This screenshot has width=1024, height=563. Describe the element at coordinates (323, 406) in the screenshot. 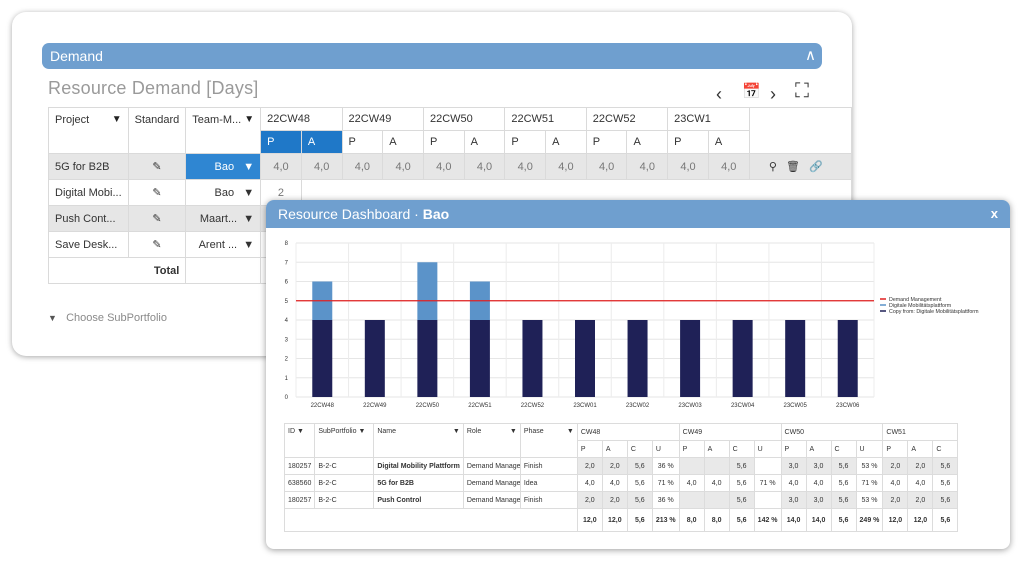

I see `x-tick-label: 22CW48` at that location.